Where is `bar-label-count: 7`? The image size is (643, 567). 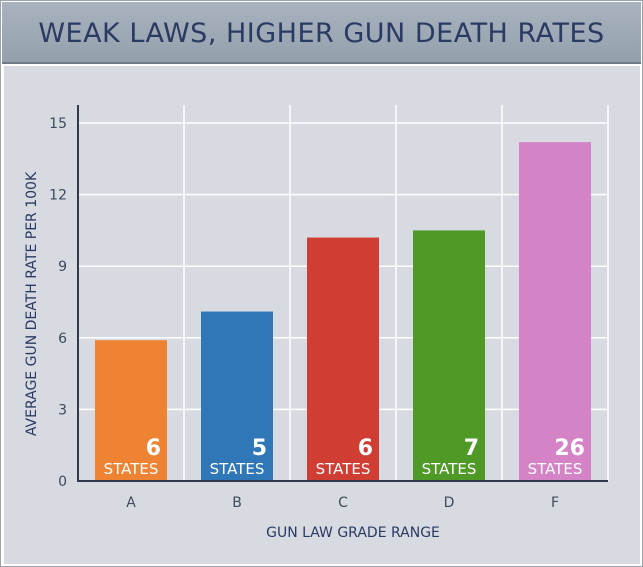
bar-label-count: 7 is located at coordinates (471, 448).